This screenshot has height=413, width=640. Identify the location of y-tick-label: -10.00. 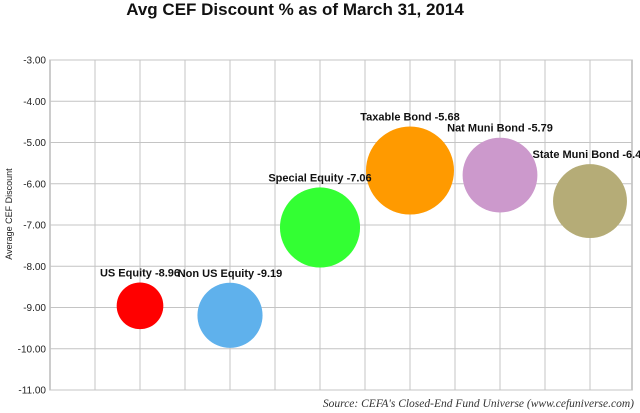
(32, 349).